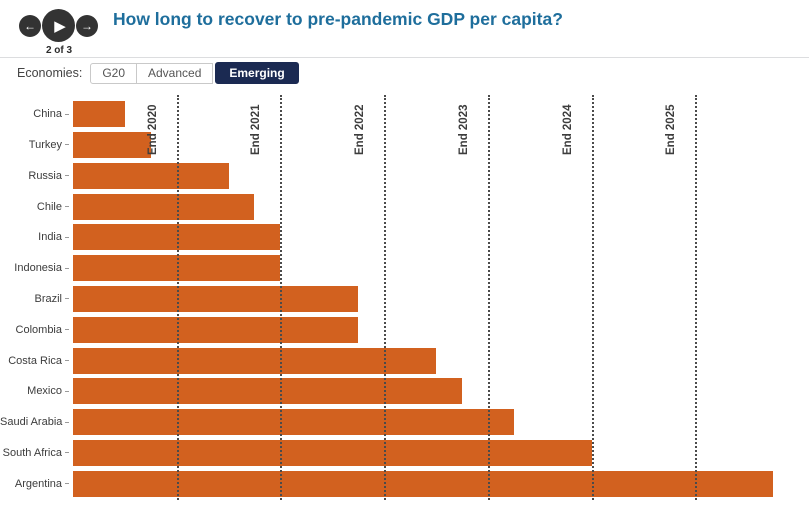 Image resolution: width=809 pixels, height=511 pixels. What do you see at coordinates (281, 297) in the screenshot?
I see `gridline-end-2021` at bounding box center [281, 297].